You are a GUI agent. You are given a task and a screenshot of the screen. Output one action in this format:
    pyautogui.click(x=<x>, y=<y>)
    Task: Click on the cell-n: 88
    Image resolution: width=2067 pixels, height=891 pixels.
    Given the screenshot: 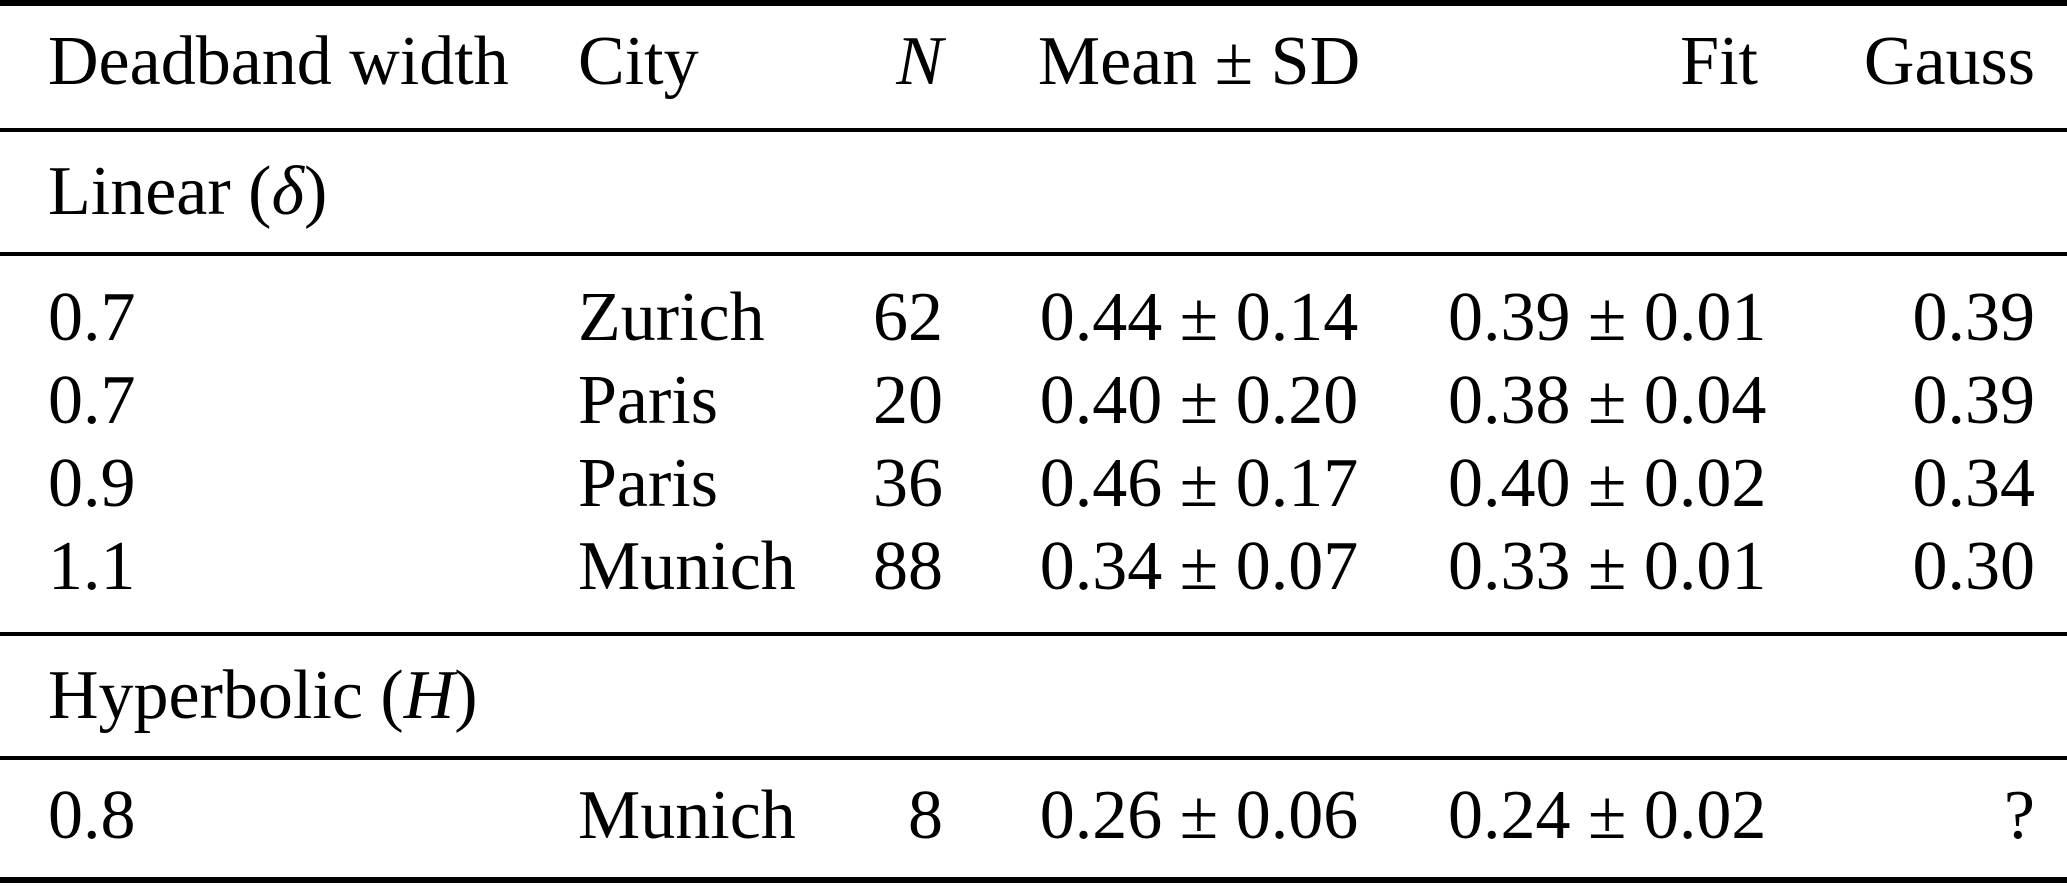 What is the action you would take?
    pyautogui.click(x=890, y=580)
    